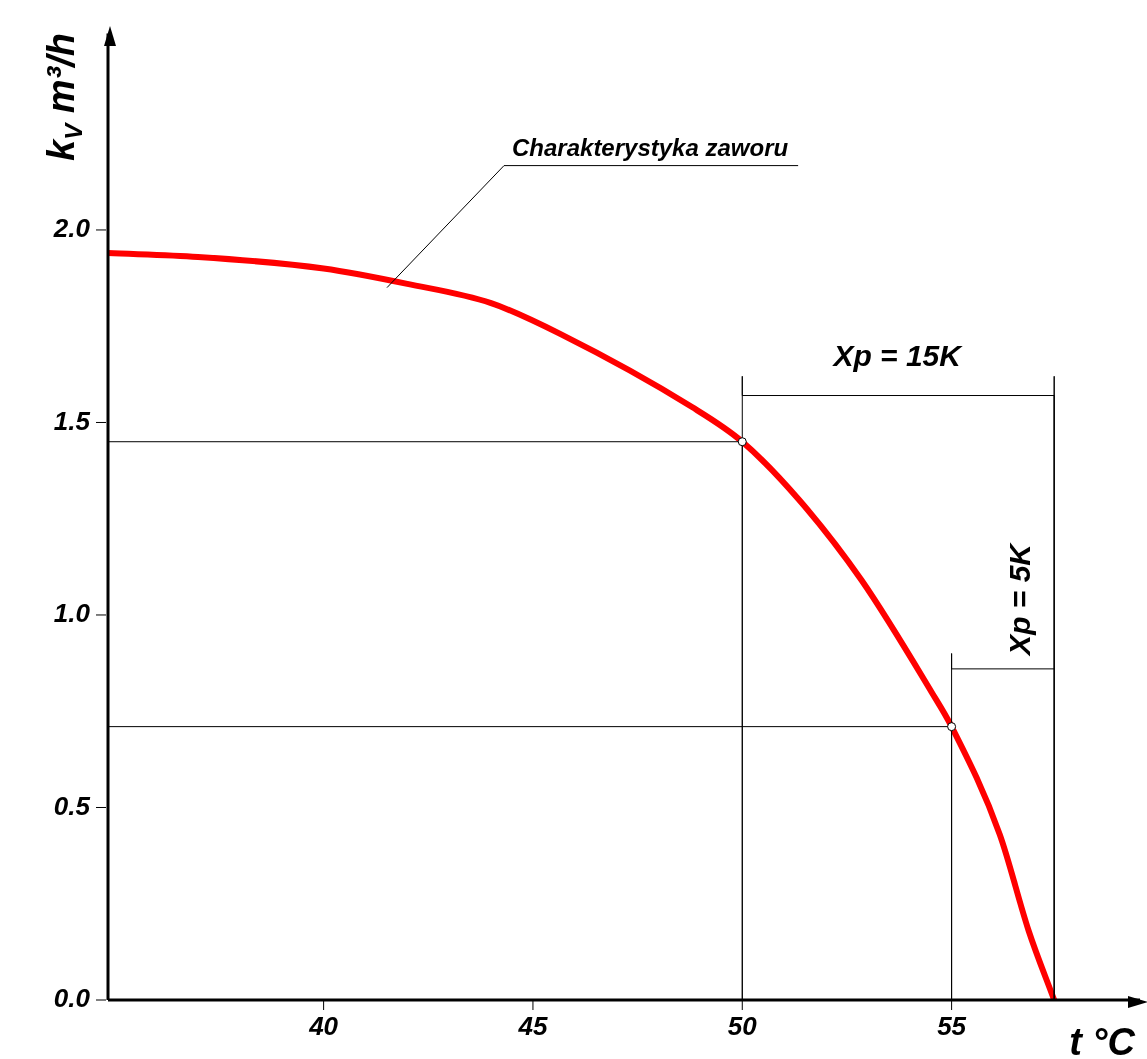 The width and height of the screenshot is (1147, 1059). I want to click on annotation: Xp = 15K, so click(897, 355).